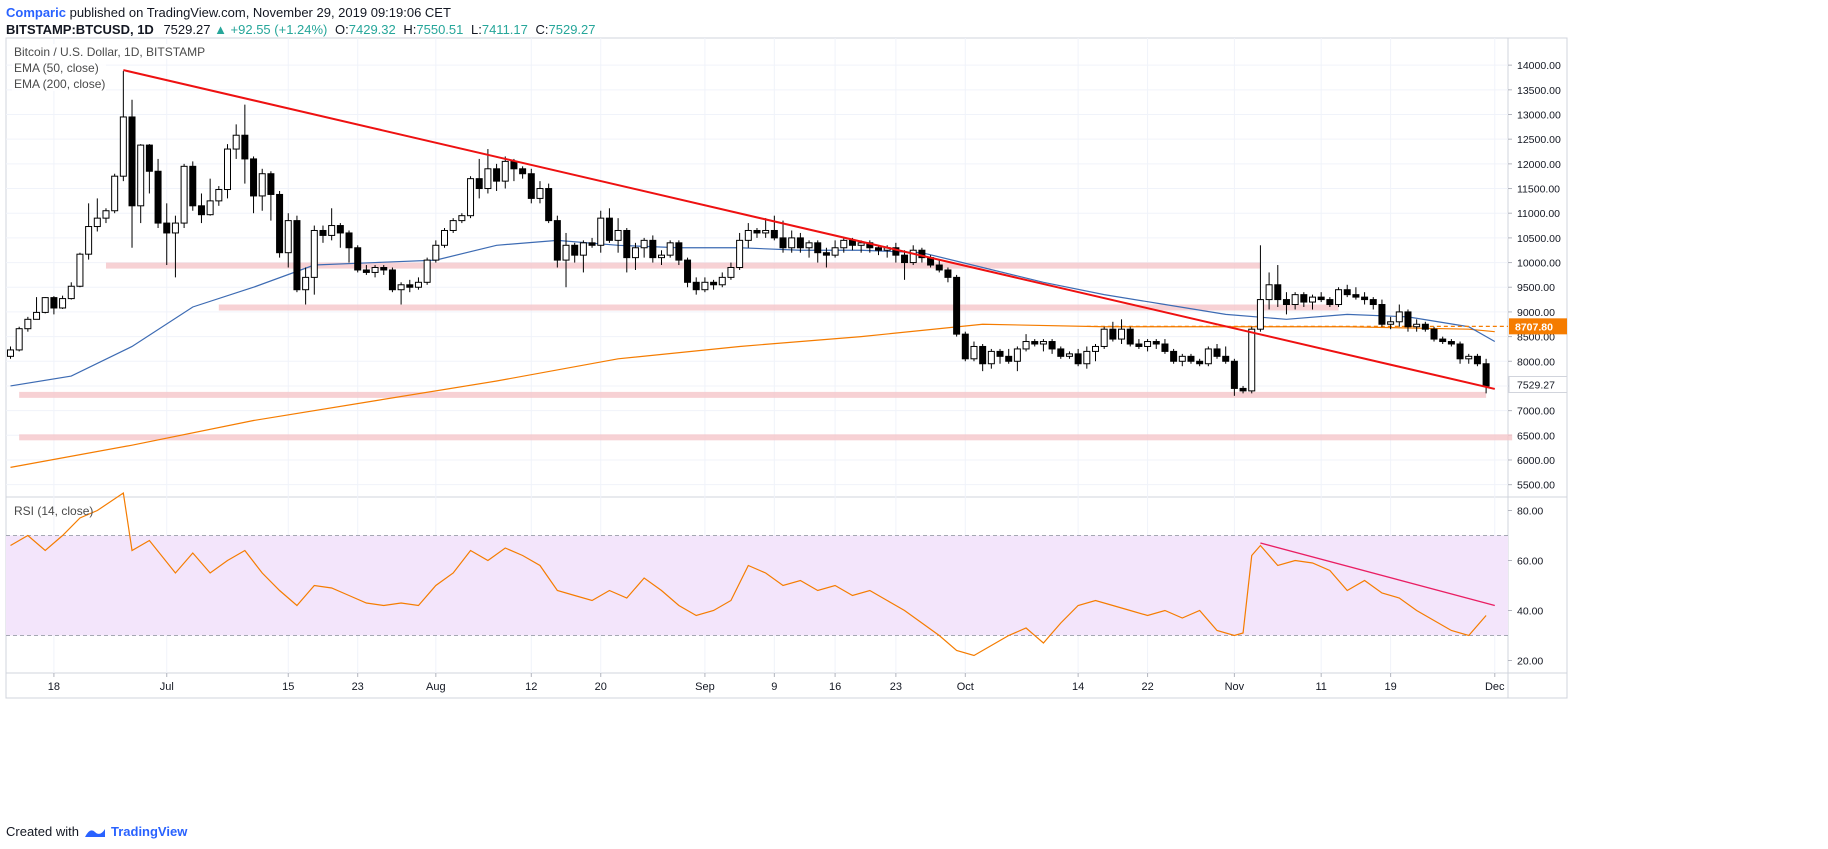 Image resolution: width=1828 pixels, height=849 pixels. I want to click on legend-item: EMA (200, close), so click(59, 84).